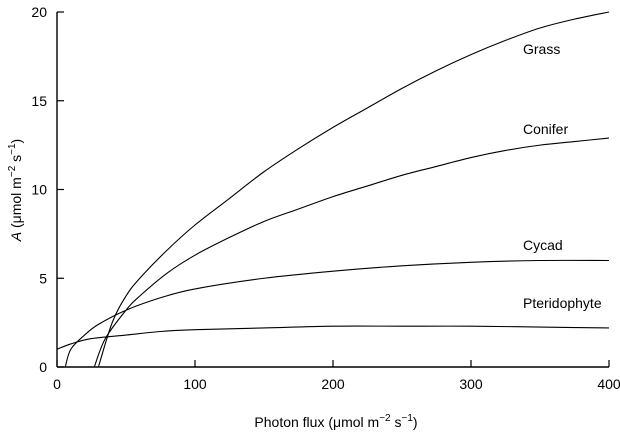 The width and height of the screenshot is (620, 435). I want to click on y-tick-label: 5, so click(43, 278).